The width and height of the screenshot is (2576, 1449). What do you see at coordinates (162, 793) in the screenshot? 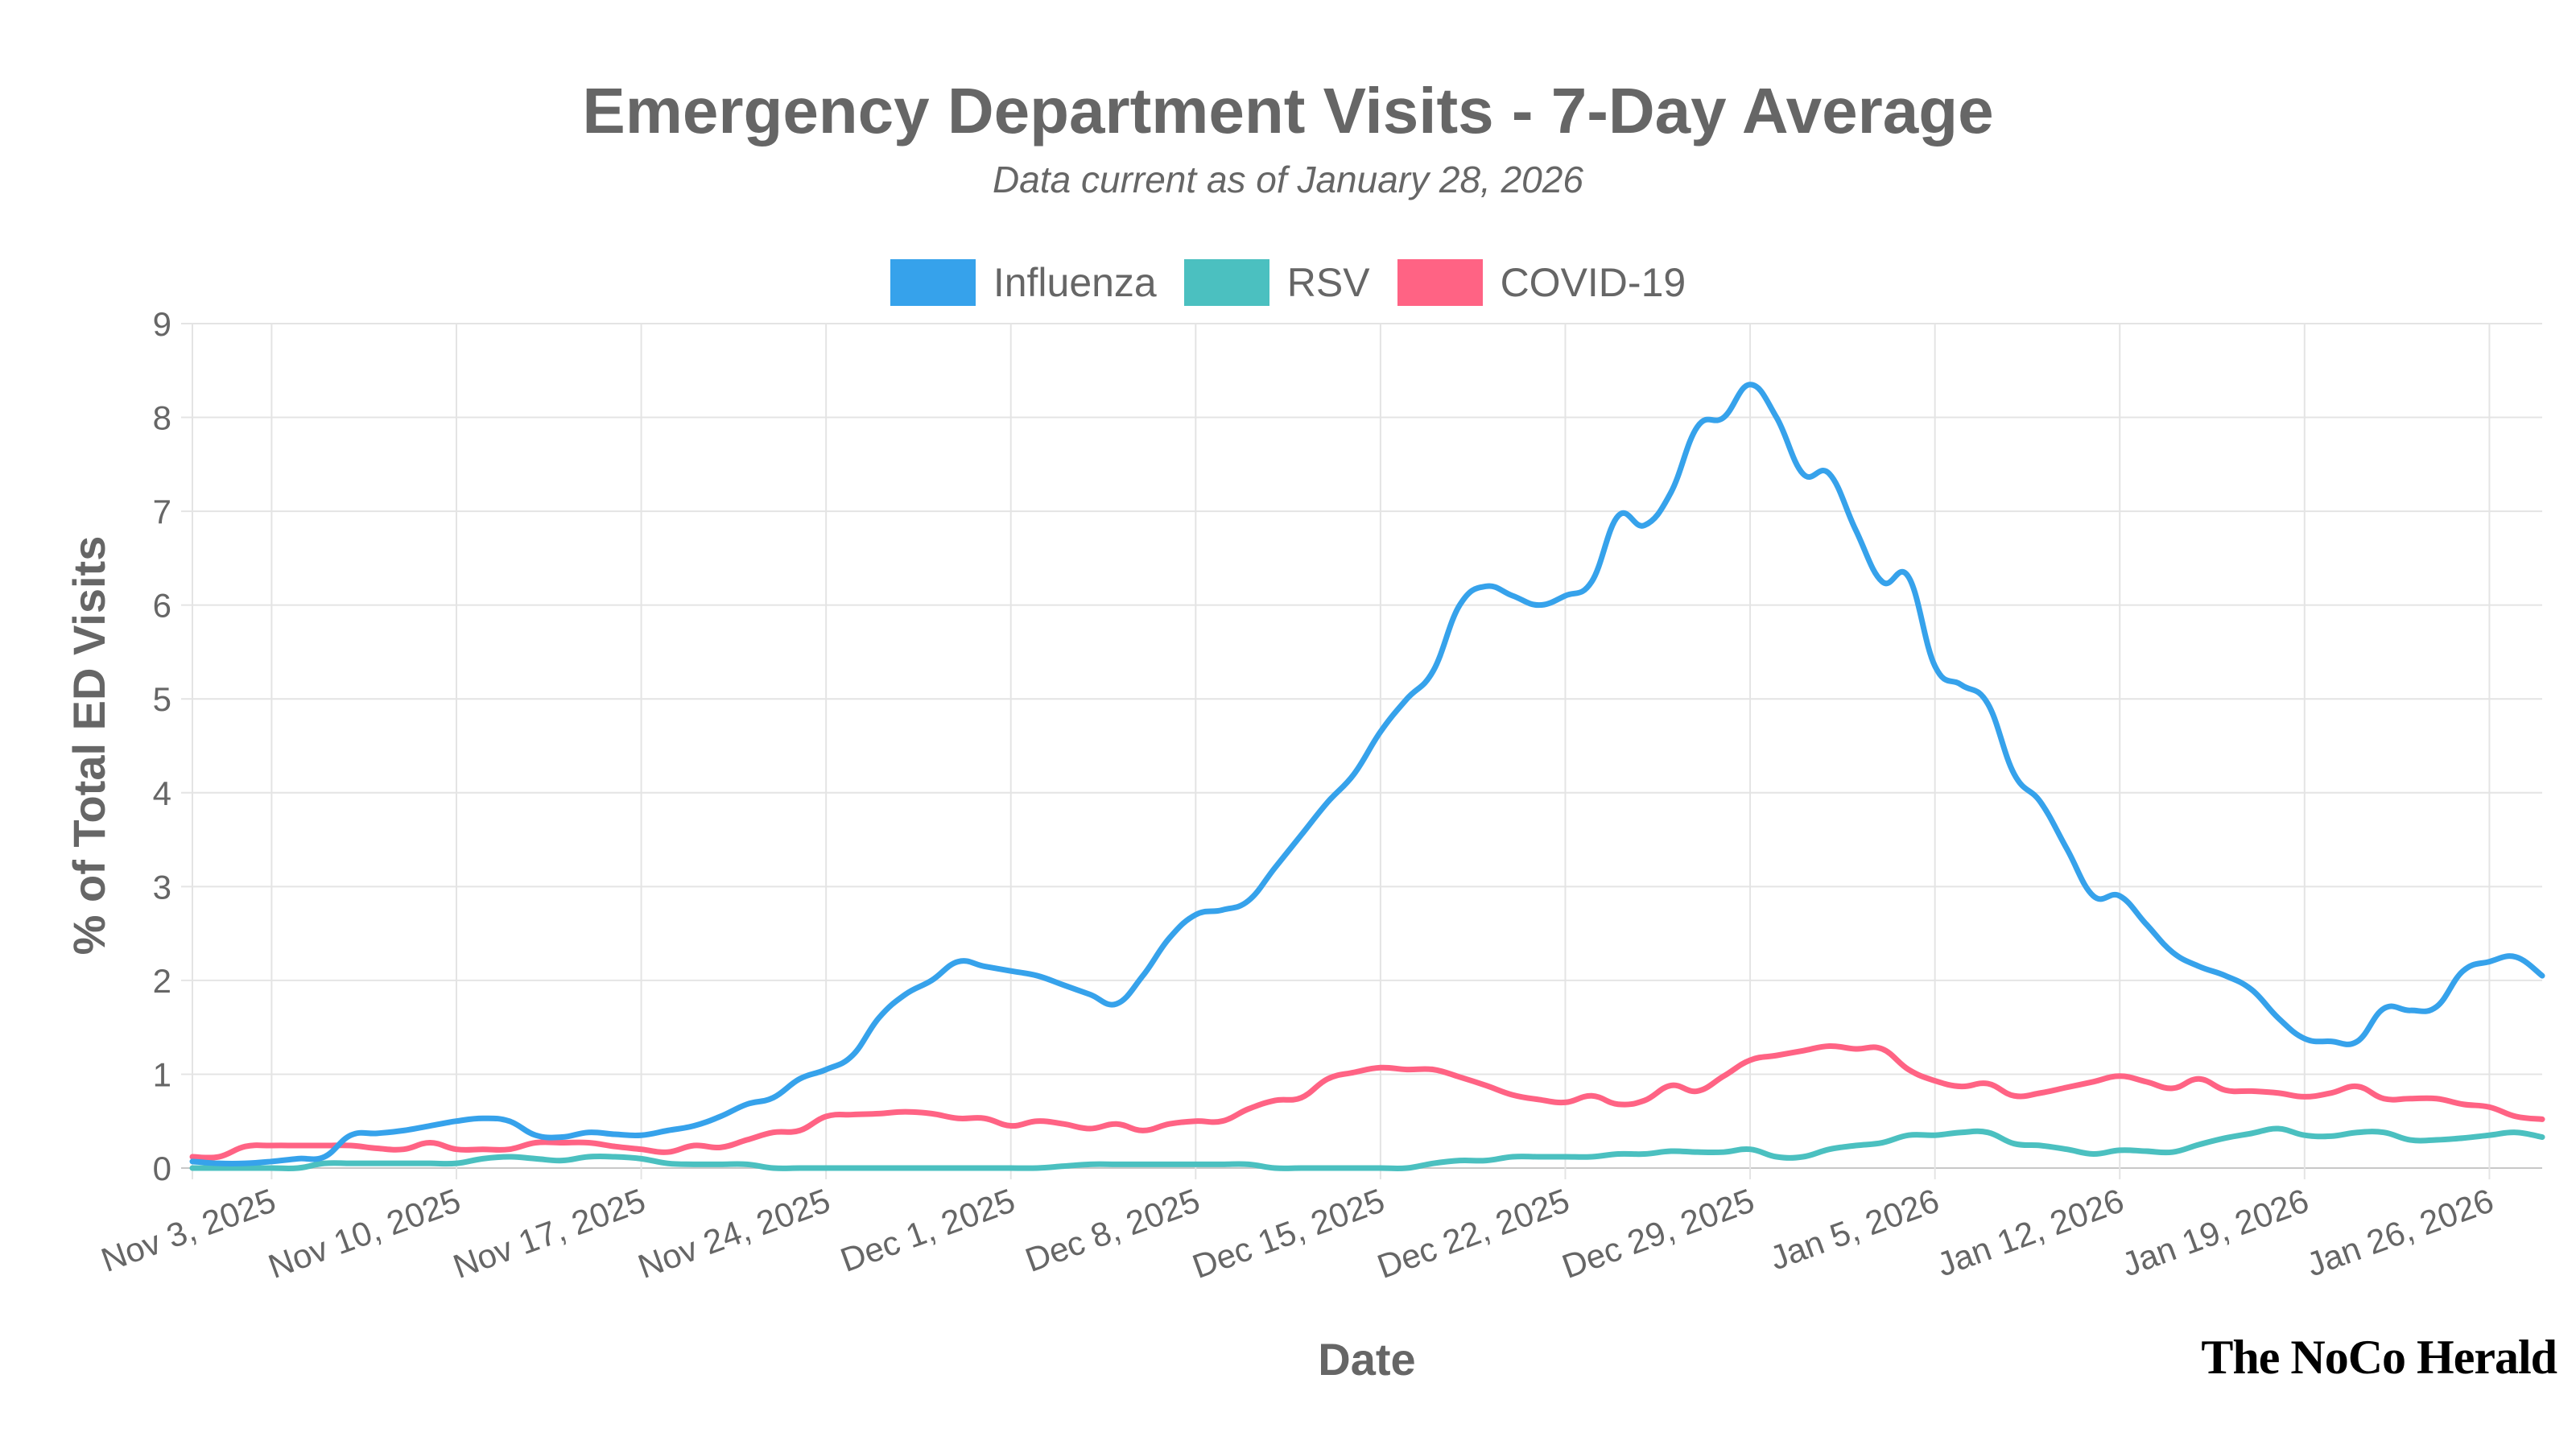
I see `y-tick-label: 4` at bounding box center [162, 793].